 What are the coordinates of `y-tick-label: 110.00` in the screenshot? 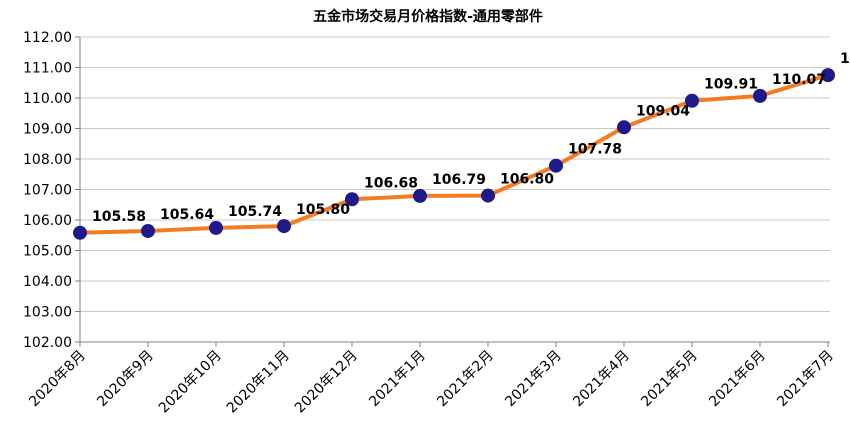 It's located at (47, 99).